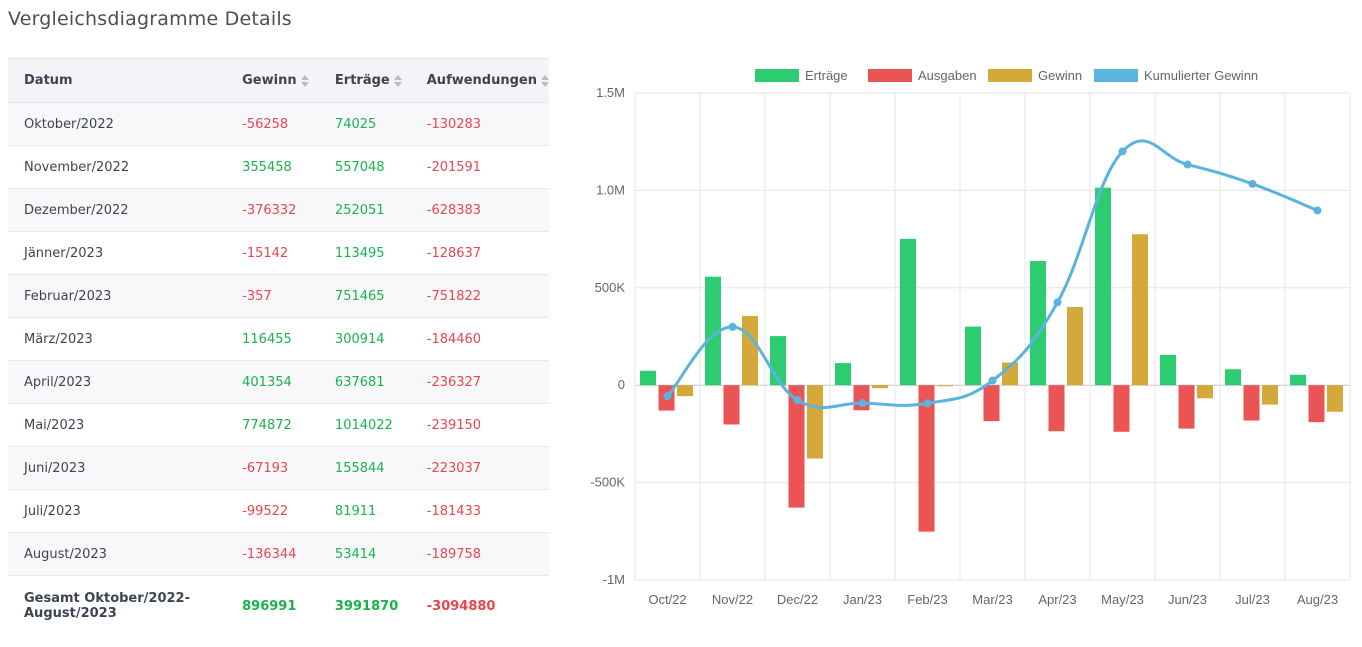 This screenshot has height=647, width=1362. I want to click on cell-ertraege: 1014022, so click(364, 425).